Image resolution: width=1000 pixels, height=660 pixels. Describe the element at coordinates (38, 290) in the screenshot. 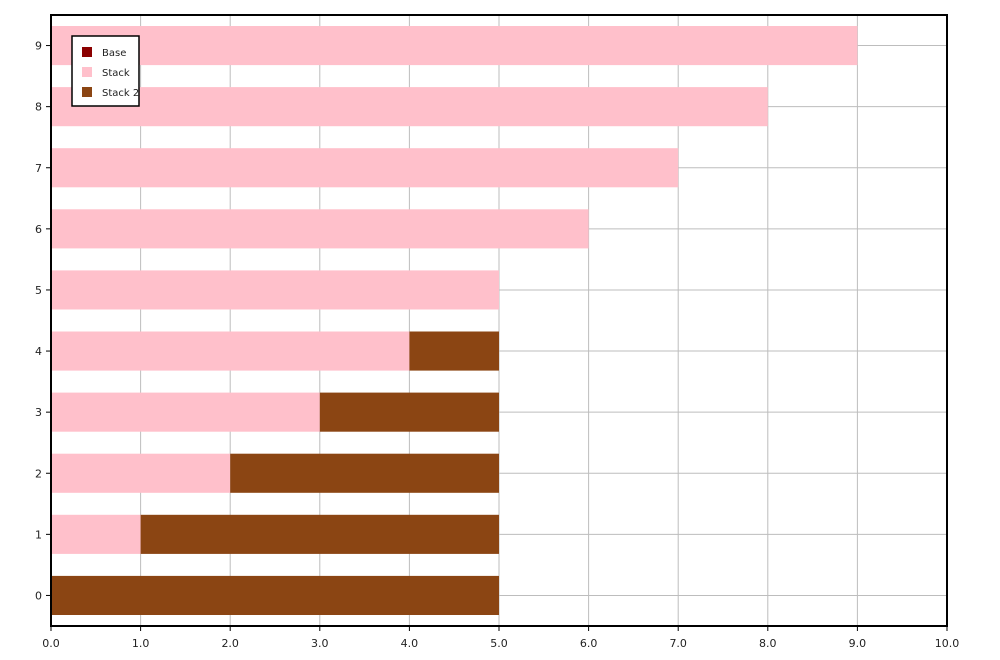

I see `y-tick-label: 5` at that location.